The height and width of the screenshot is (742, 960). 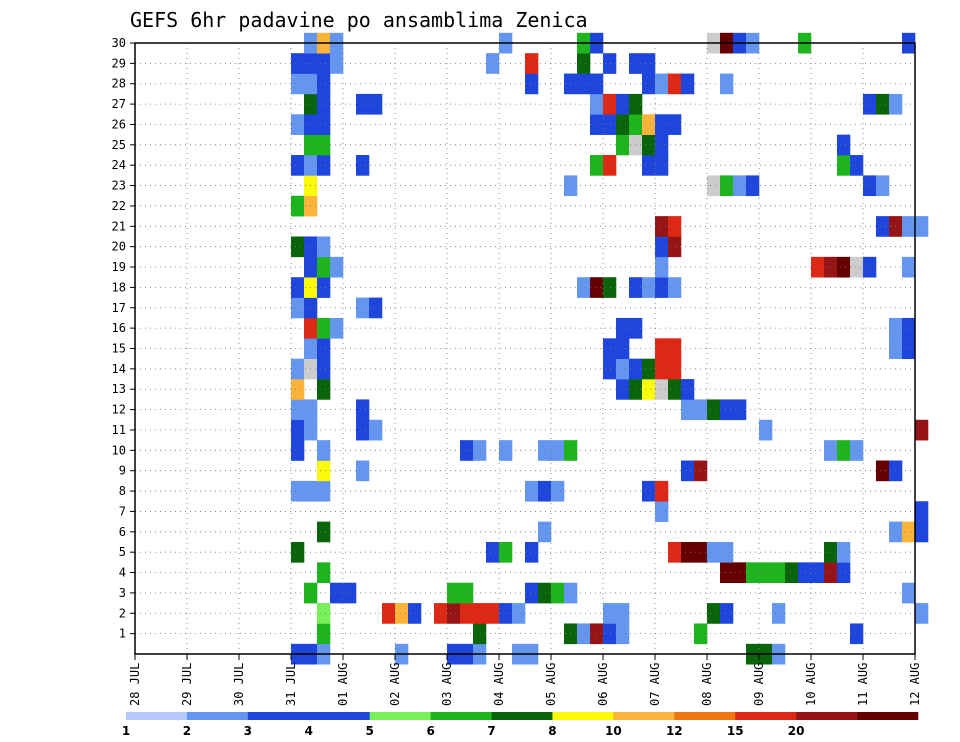 I want to click on x-tick-label: 11 AUG, so click(x=863, y=684).